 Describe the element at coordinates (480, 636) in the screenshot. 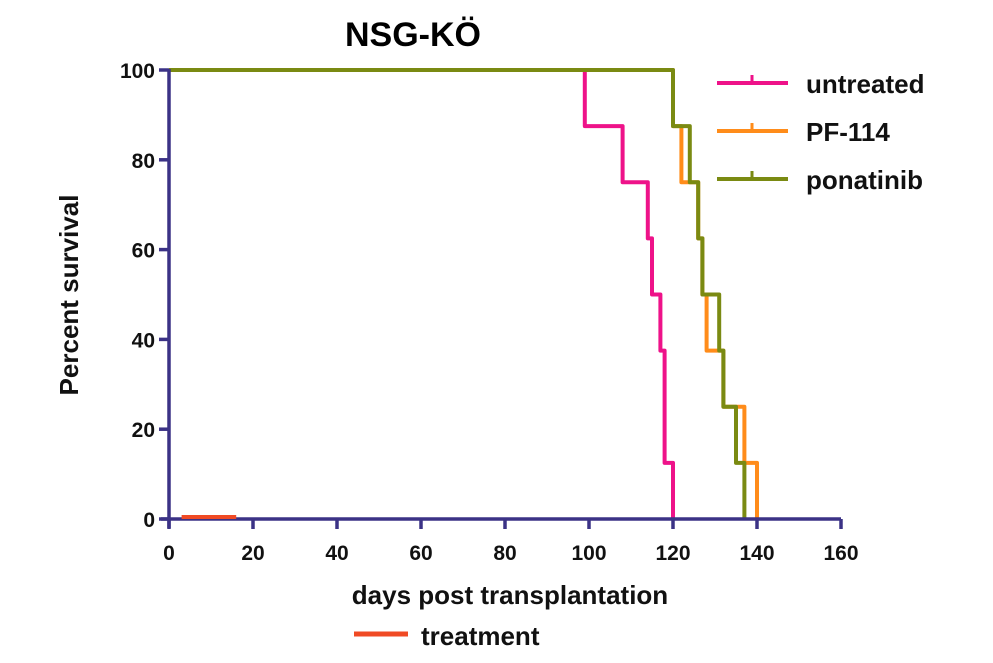

I see `treatment-legend-label: treatment` at that location.